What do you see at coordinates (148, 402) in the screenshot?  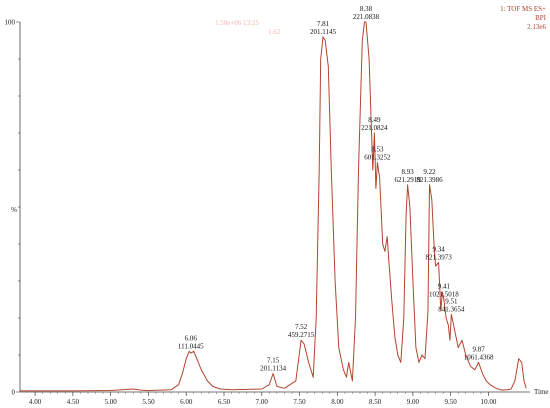 I see `x-tick-label-3: 5.50` at bounding box center [148, 402].